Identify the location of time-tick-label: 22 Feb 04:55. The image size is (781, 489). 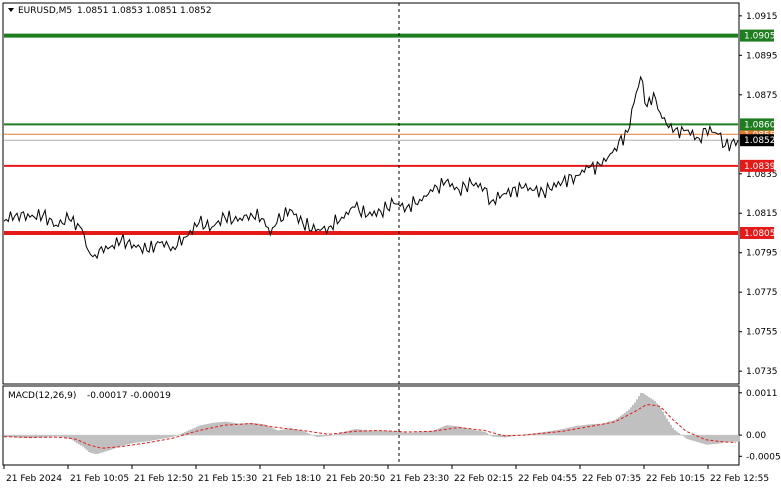
(547, 479).